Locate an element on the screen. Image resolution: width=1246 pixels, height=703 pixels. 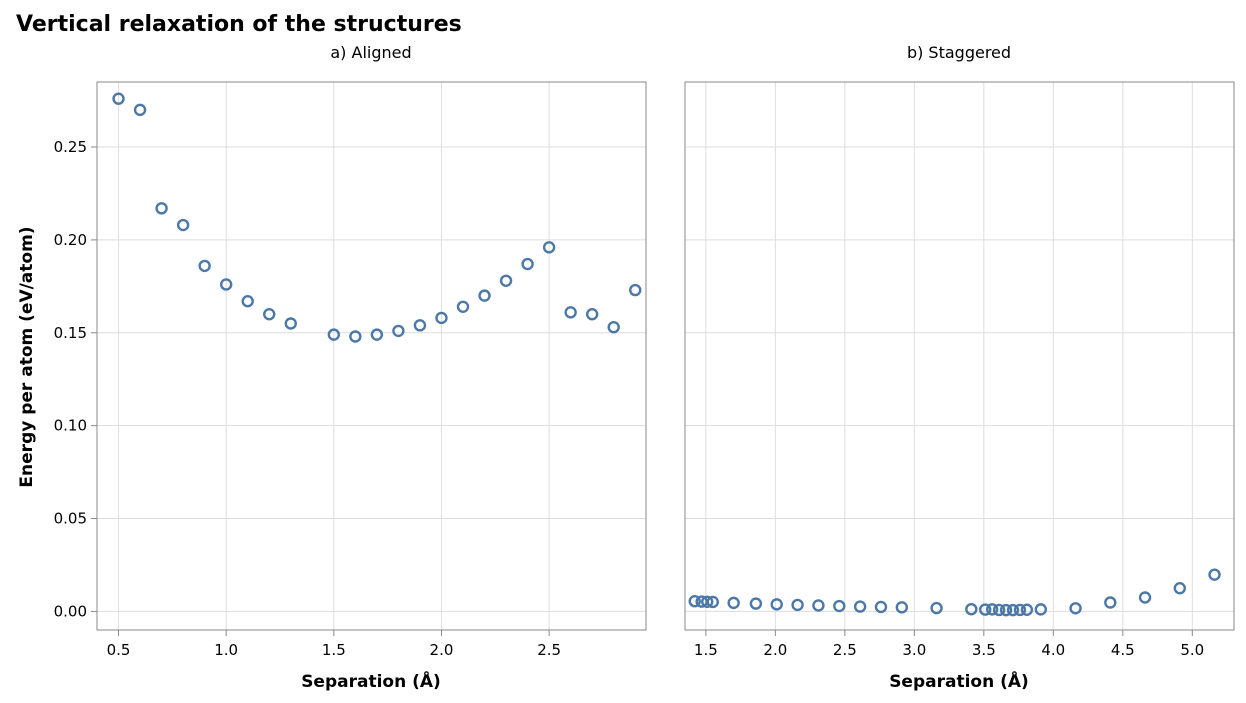
x-tick-label: 1.0 is located at coordinates (226, 650).